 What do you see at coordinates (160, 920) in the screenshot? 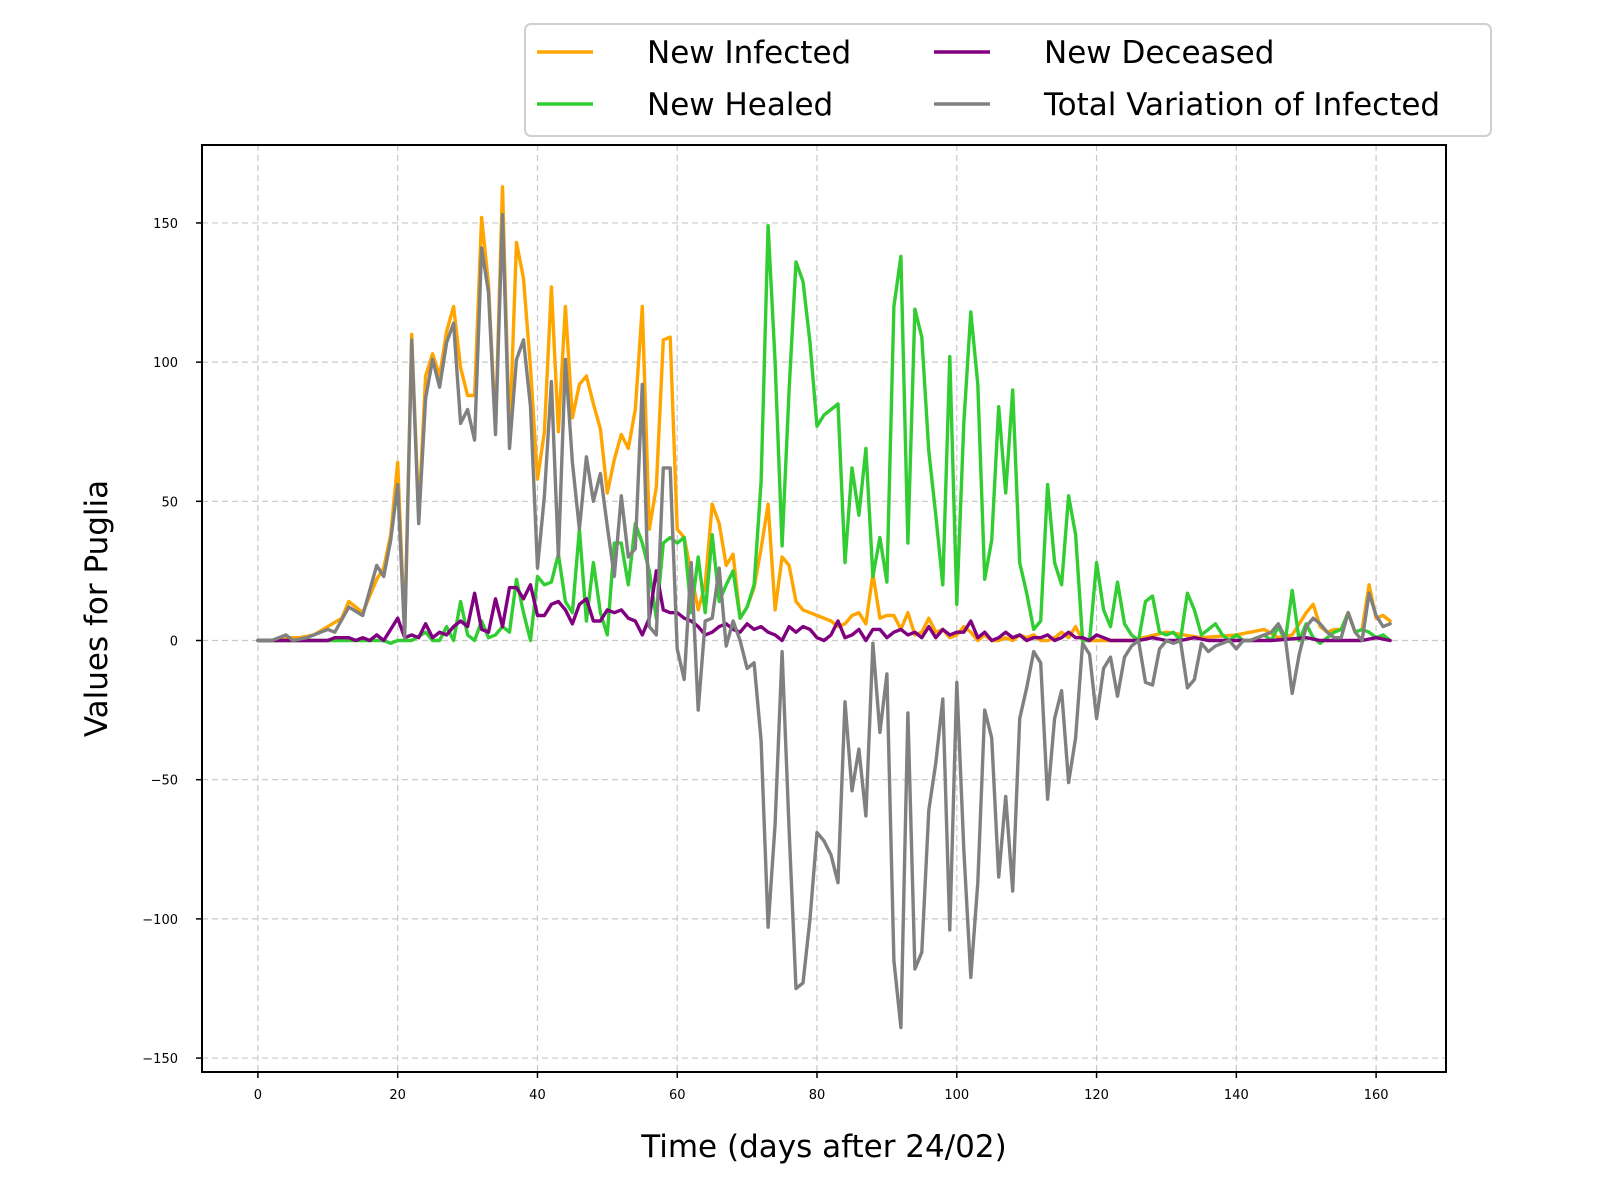
I see `y-tick-label: −100` at bounding box center [160, 920].